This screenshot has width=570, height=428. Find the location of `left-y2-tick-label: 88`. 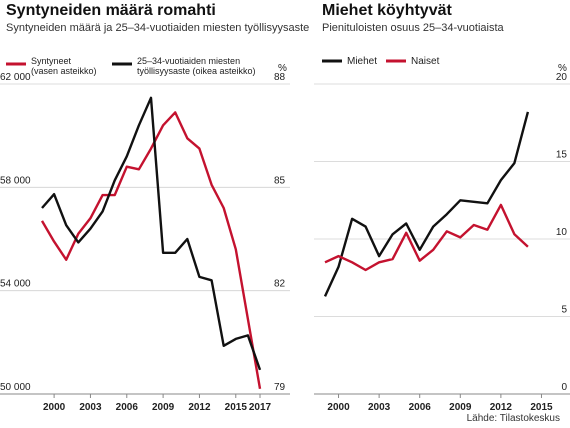

left-y2-tick-label: 88 is located at coordinates (280, 77).